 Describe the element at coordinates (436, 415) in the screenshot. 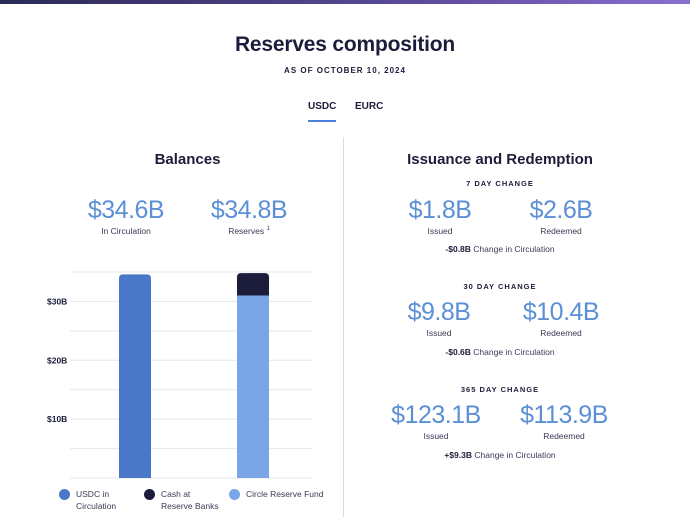

I see `period-365-issued-value: $123.1B` at that location.